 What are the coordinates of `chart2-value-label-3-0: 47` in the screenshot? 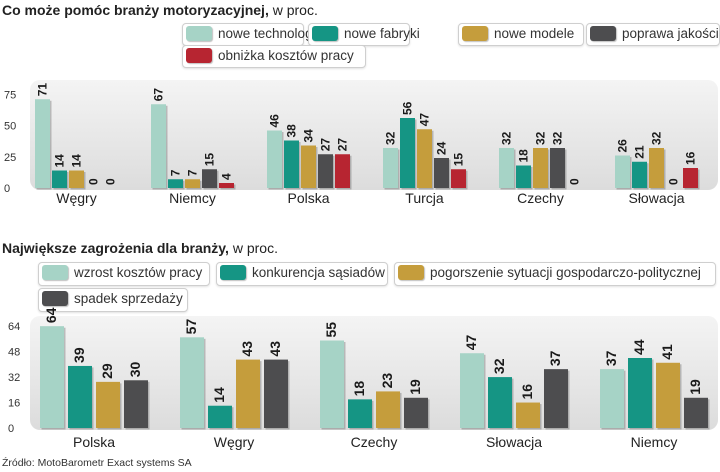 It's located at (471, 342).